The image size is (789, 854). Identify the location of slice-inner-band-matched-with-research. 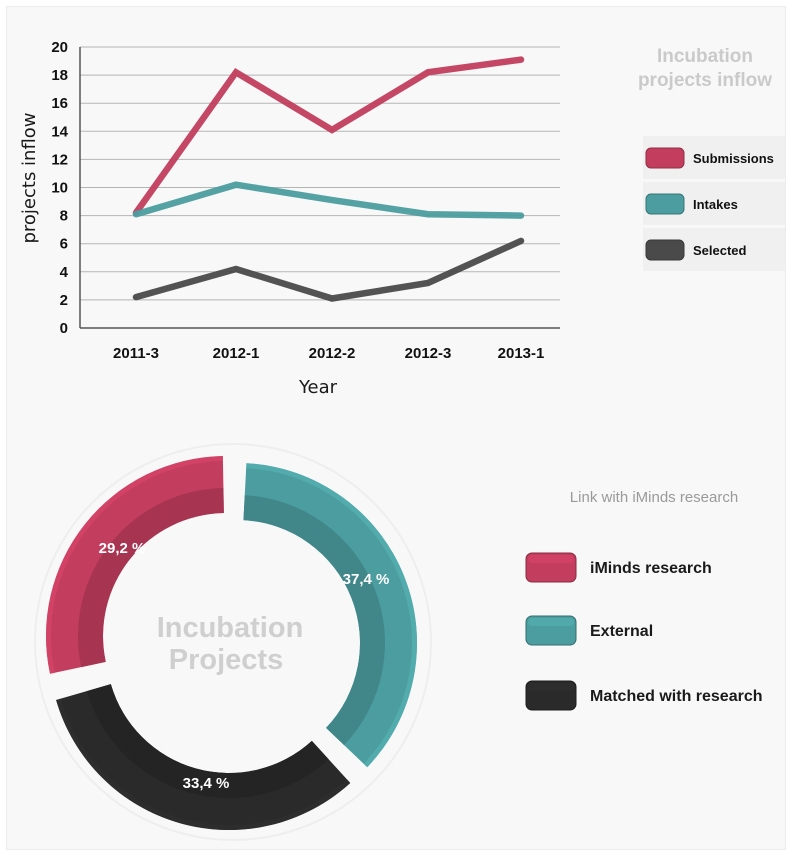
(207, 741).